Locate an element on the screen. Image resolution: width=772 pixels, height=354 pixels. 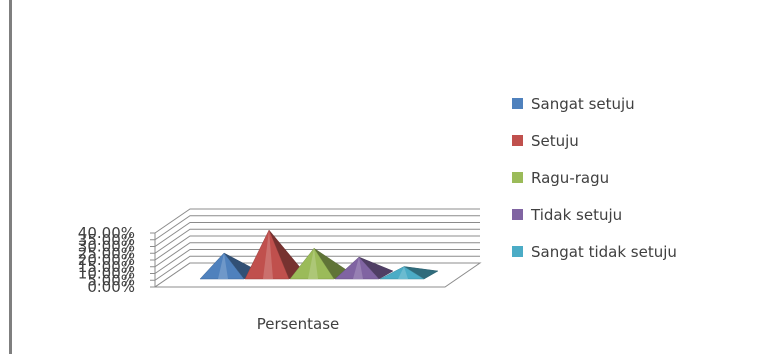
y-tick-label: 10.00% is located at coordinates (106, 274).